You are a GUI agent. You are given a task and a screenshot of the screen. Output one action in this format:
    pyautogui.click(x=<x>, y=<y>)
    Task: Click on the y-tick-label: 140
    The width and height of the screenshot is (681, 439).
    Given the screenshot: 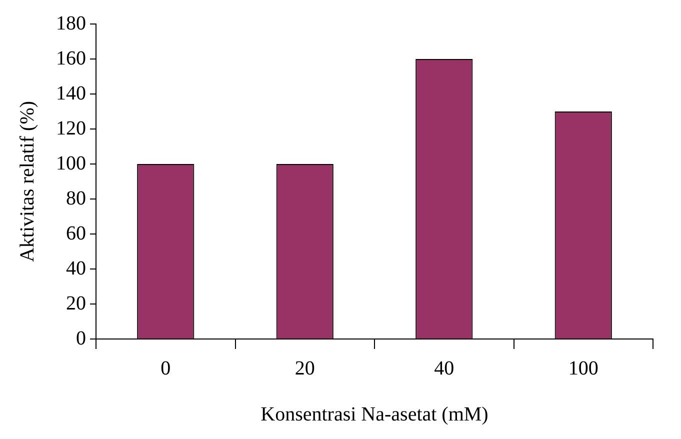 What is the action you would take?
    pyautogui.click(x=71, y=93)
    